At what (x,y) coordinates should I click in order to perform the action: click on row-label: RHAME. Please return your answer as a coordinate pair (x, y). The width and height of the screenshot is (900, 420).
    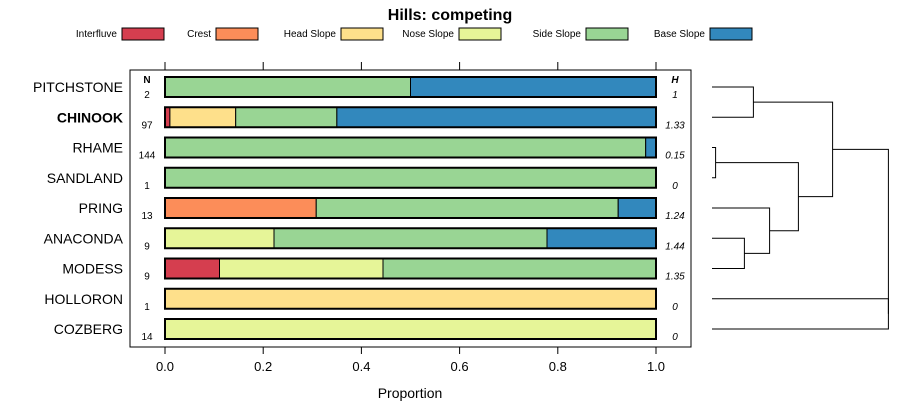
    Looking at the image, I should click on (97, 148).